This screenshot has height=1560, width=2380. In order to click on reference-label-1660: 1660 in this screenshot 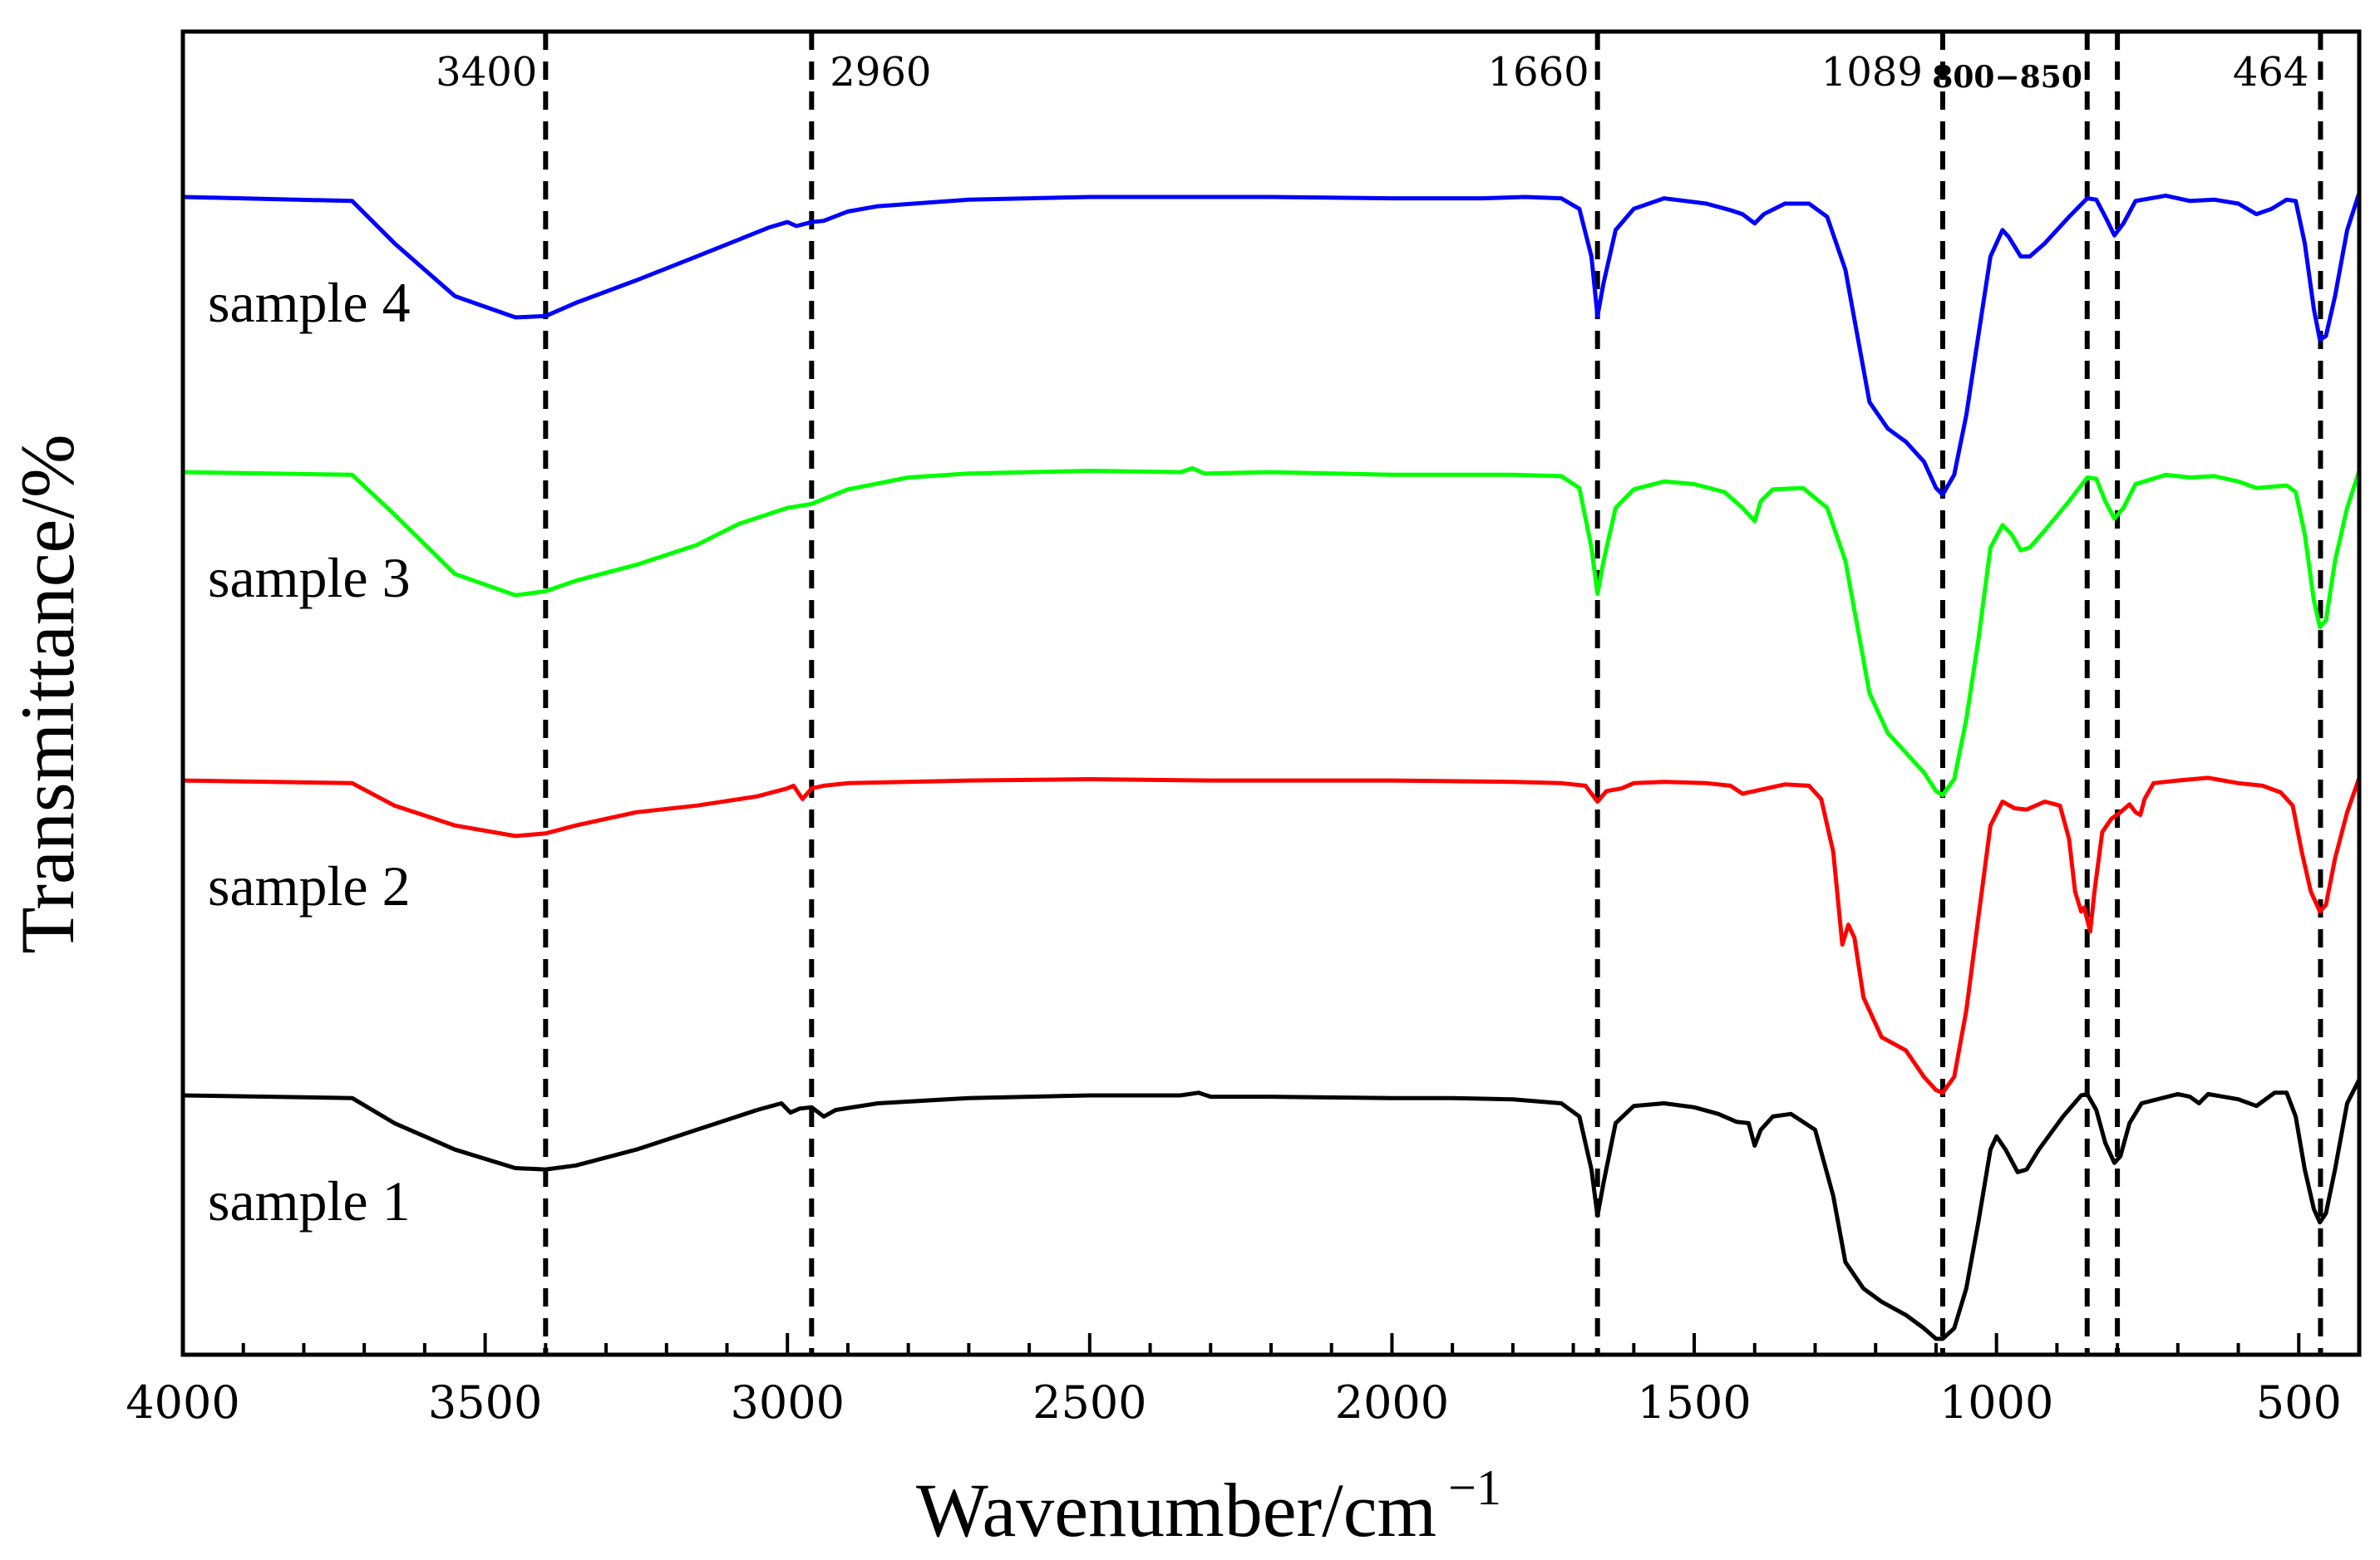, I will do `click(1538, 72)`.